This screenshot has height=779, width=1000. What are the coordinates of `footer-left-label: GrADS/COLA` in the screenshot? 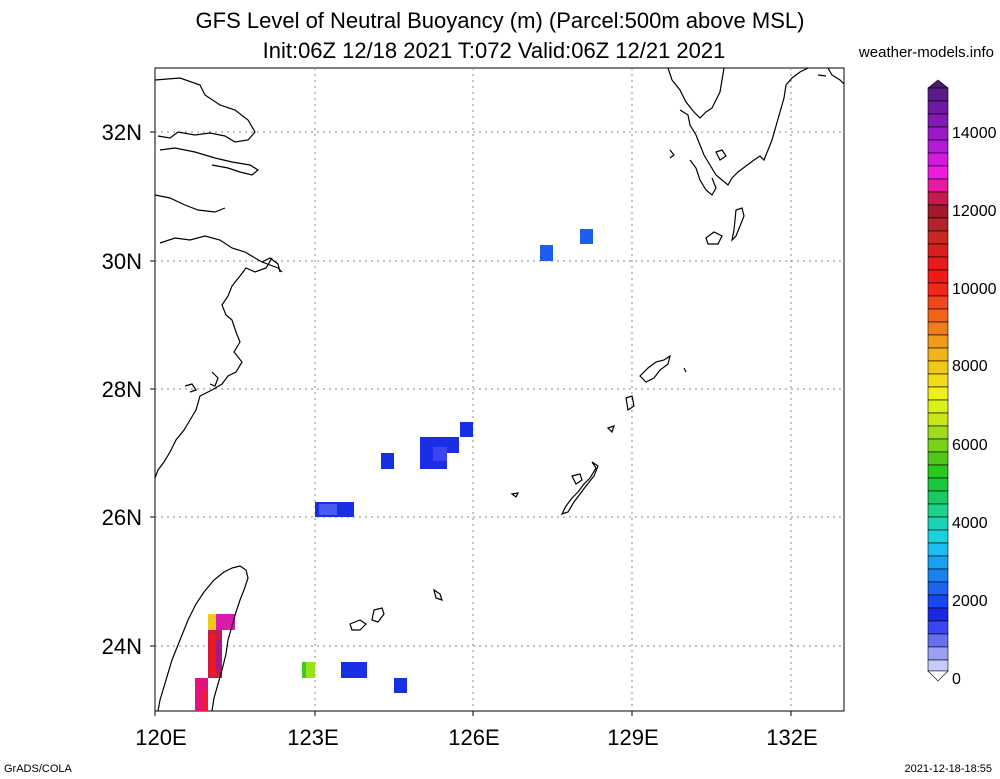 It's located at (38, 769).